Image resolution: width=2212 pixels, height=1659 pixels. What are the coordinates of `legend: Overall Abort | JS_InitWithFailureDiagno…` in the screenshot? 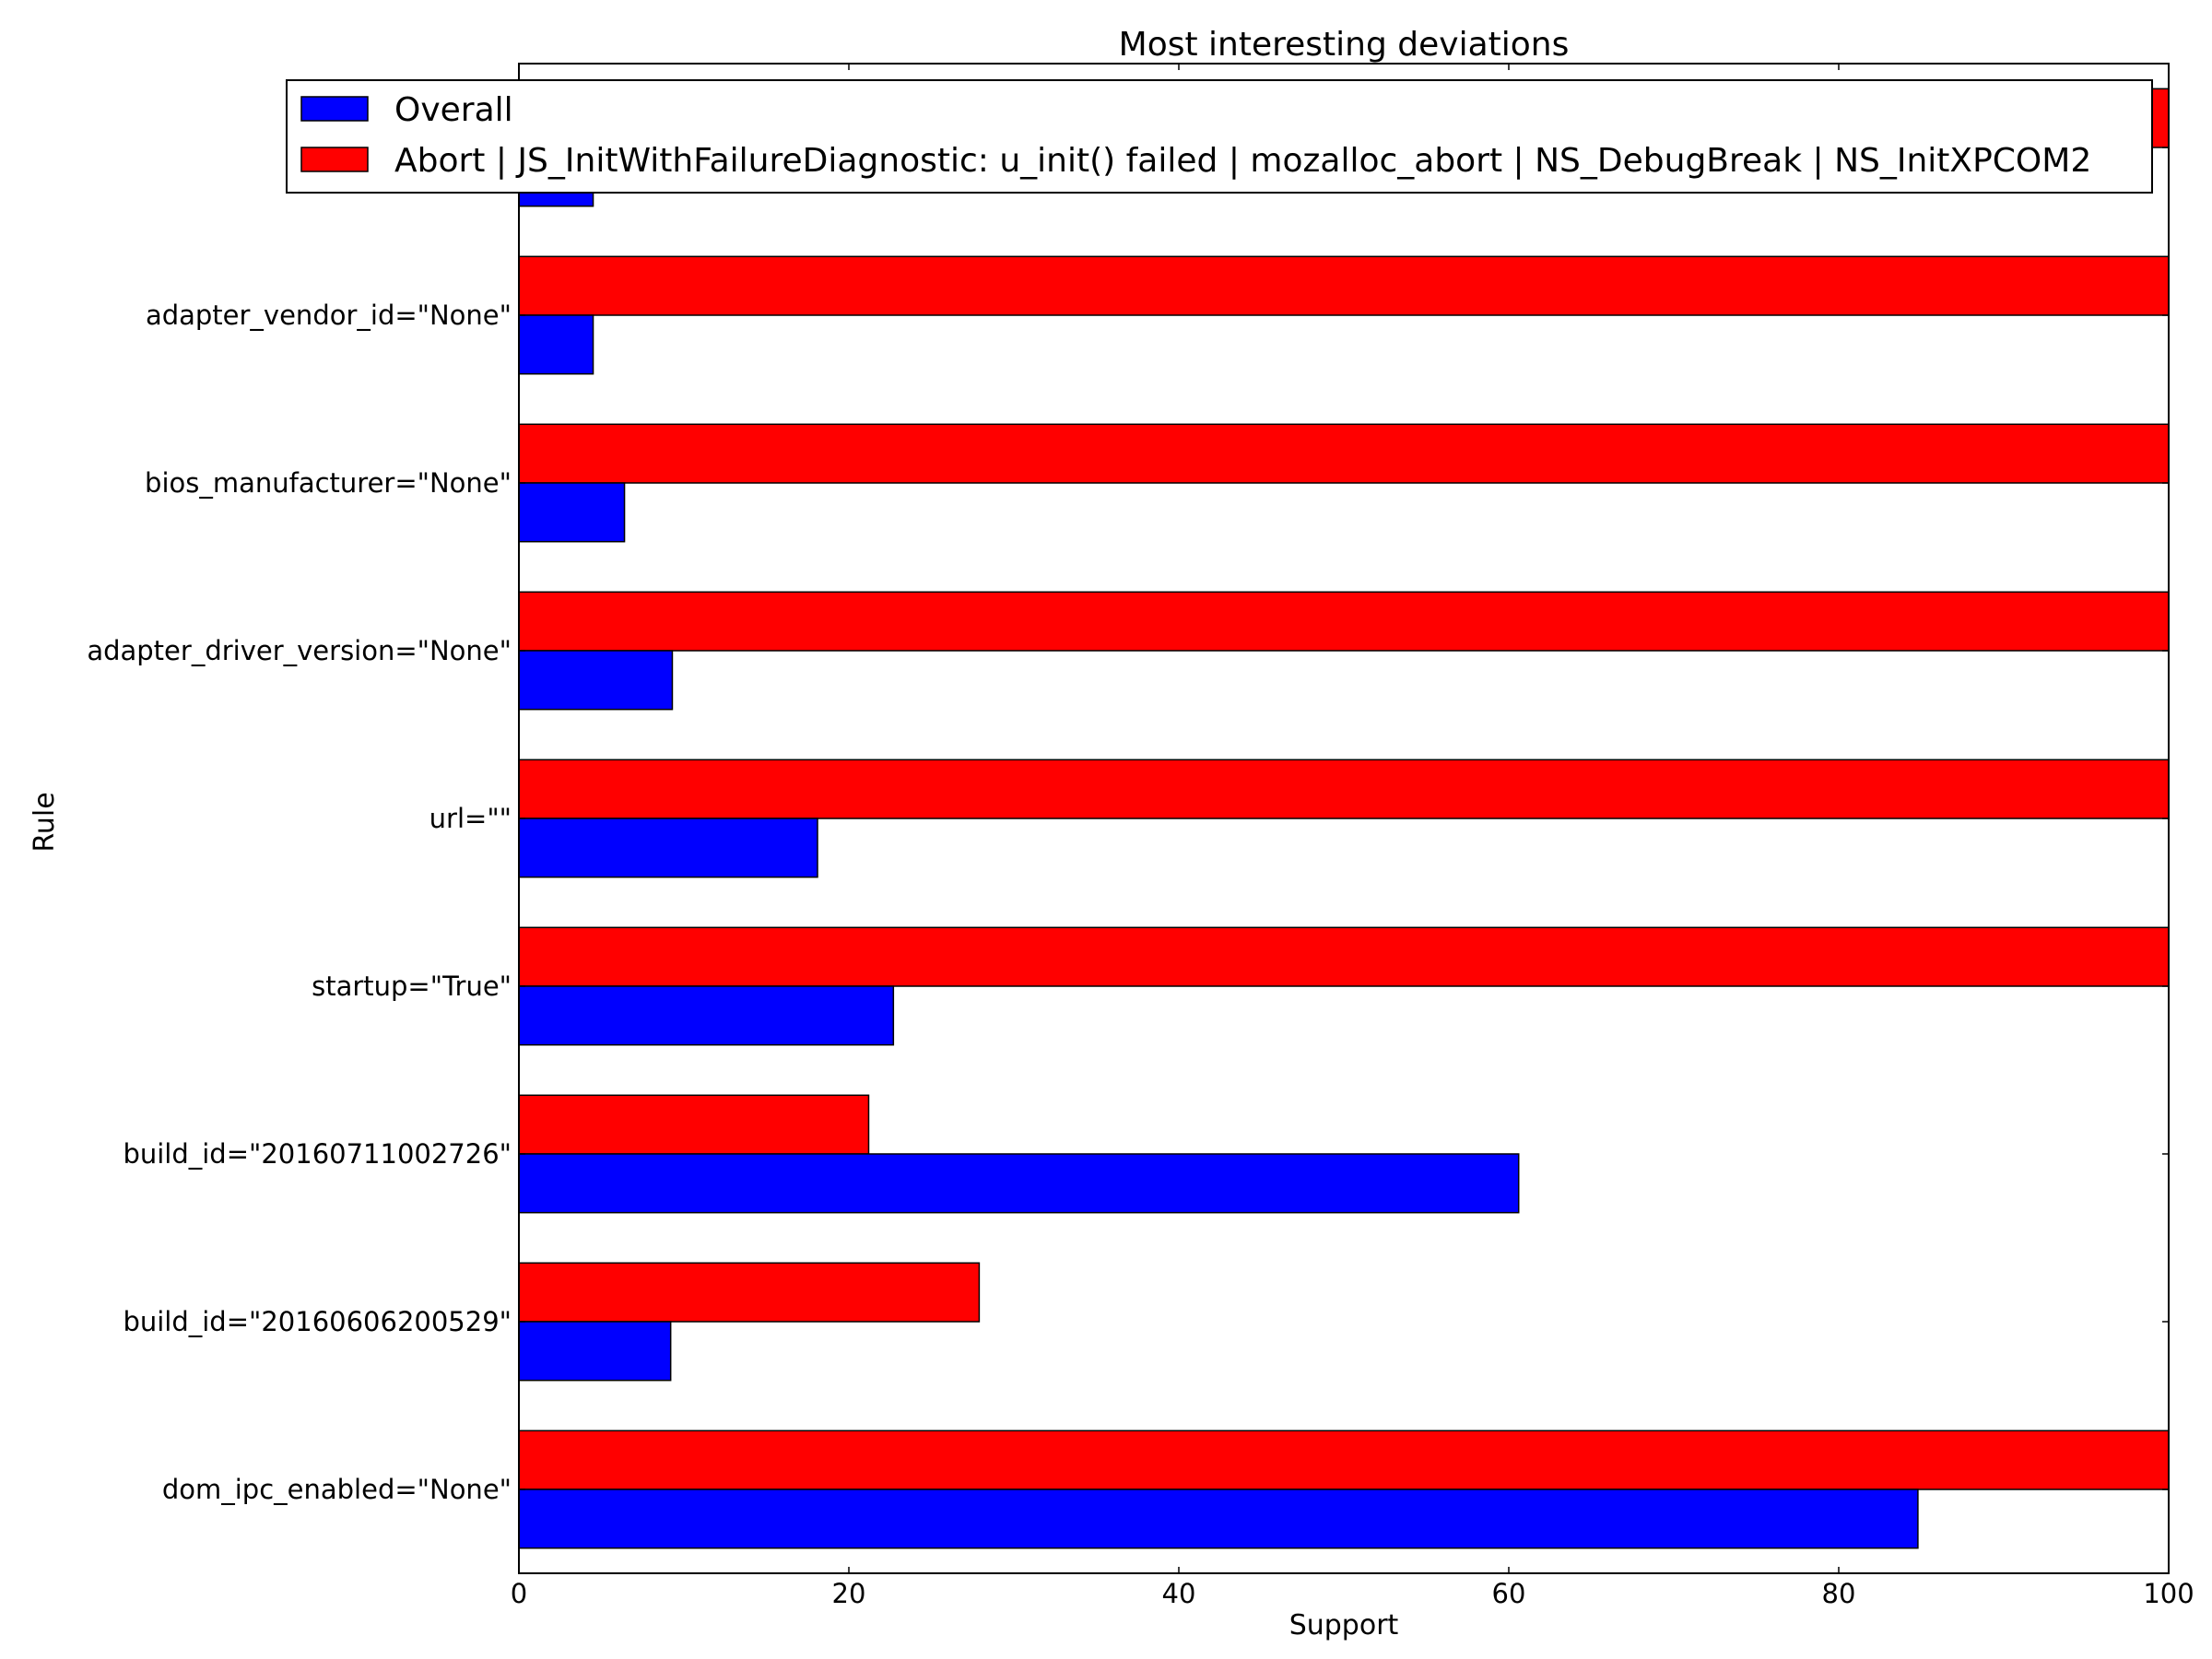 It's located at (1219, 136).